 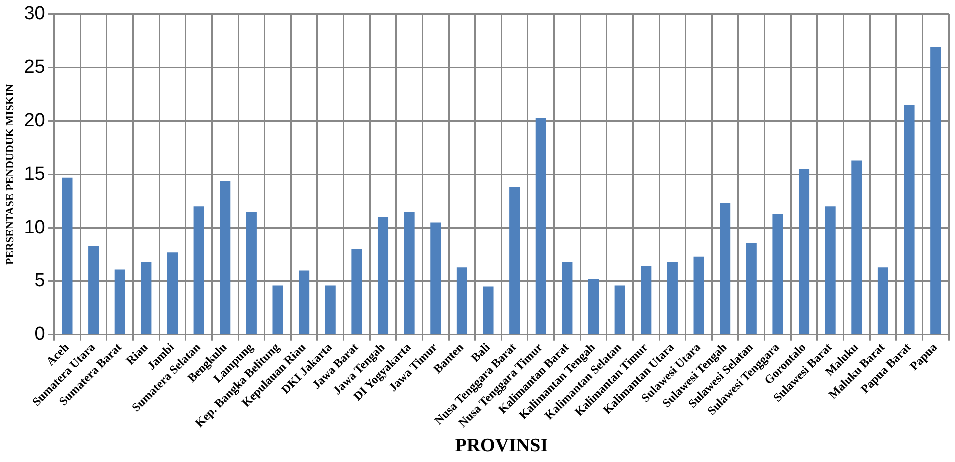 I want to click on y-tick-label: 25, so click(x=35, y=67).